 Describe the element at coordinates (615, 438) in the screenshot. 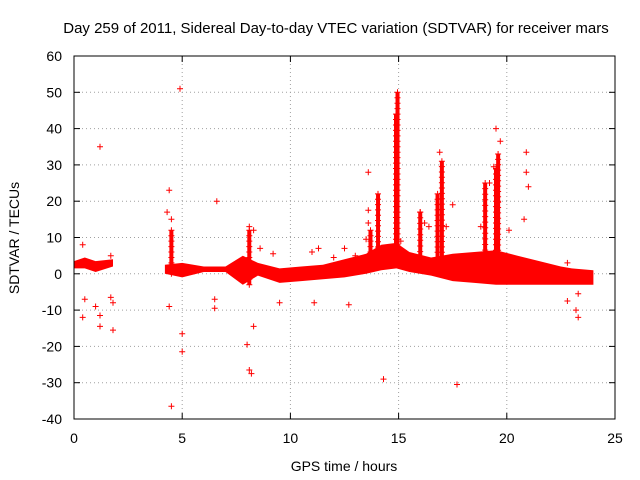

I see `x-tick-label: 25` at that location.